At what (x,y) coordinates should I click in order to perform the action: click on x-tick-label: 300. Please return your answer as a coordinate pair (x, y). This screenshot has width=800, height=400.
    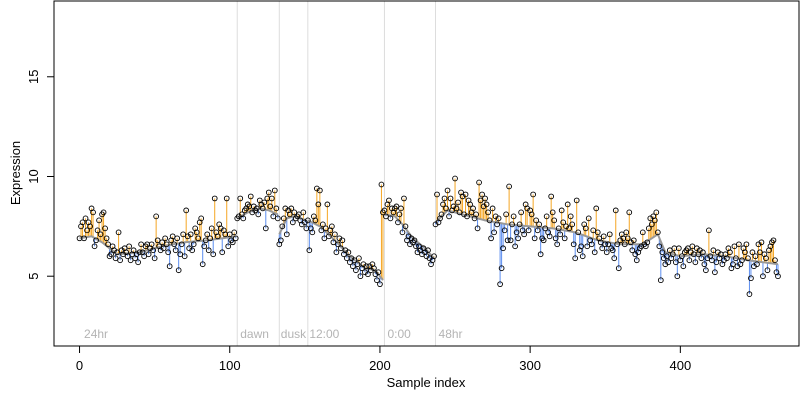
    Looking at the image, I should click on (530, 365).